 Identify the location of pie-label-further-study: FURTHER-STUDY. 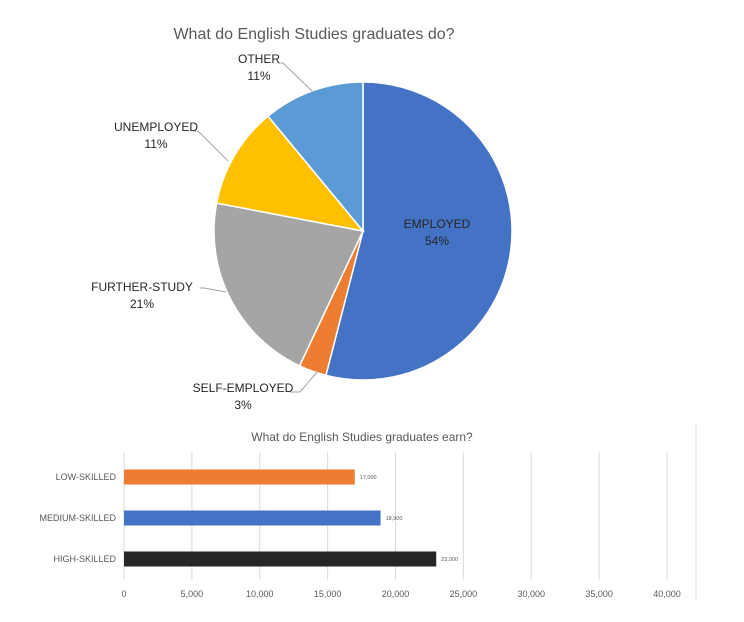
(142, 287).